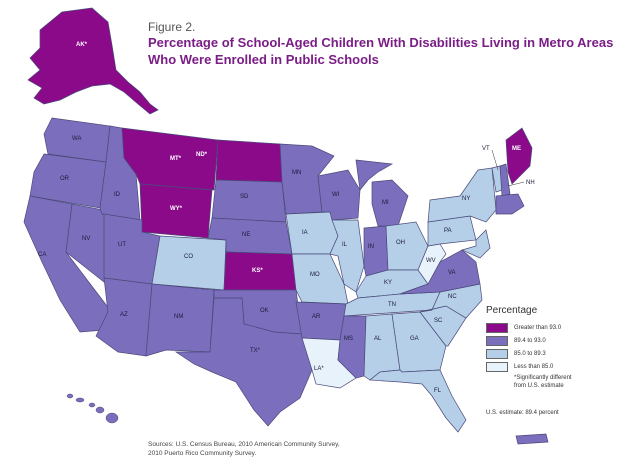  Describe the element at coordinates (486, 149) in the screenshot. I see `label-VT: VT` at that location.